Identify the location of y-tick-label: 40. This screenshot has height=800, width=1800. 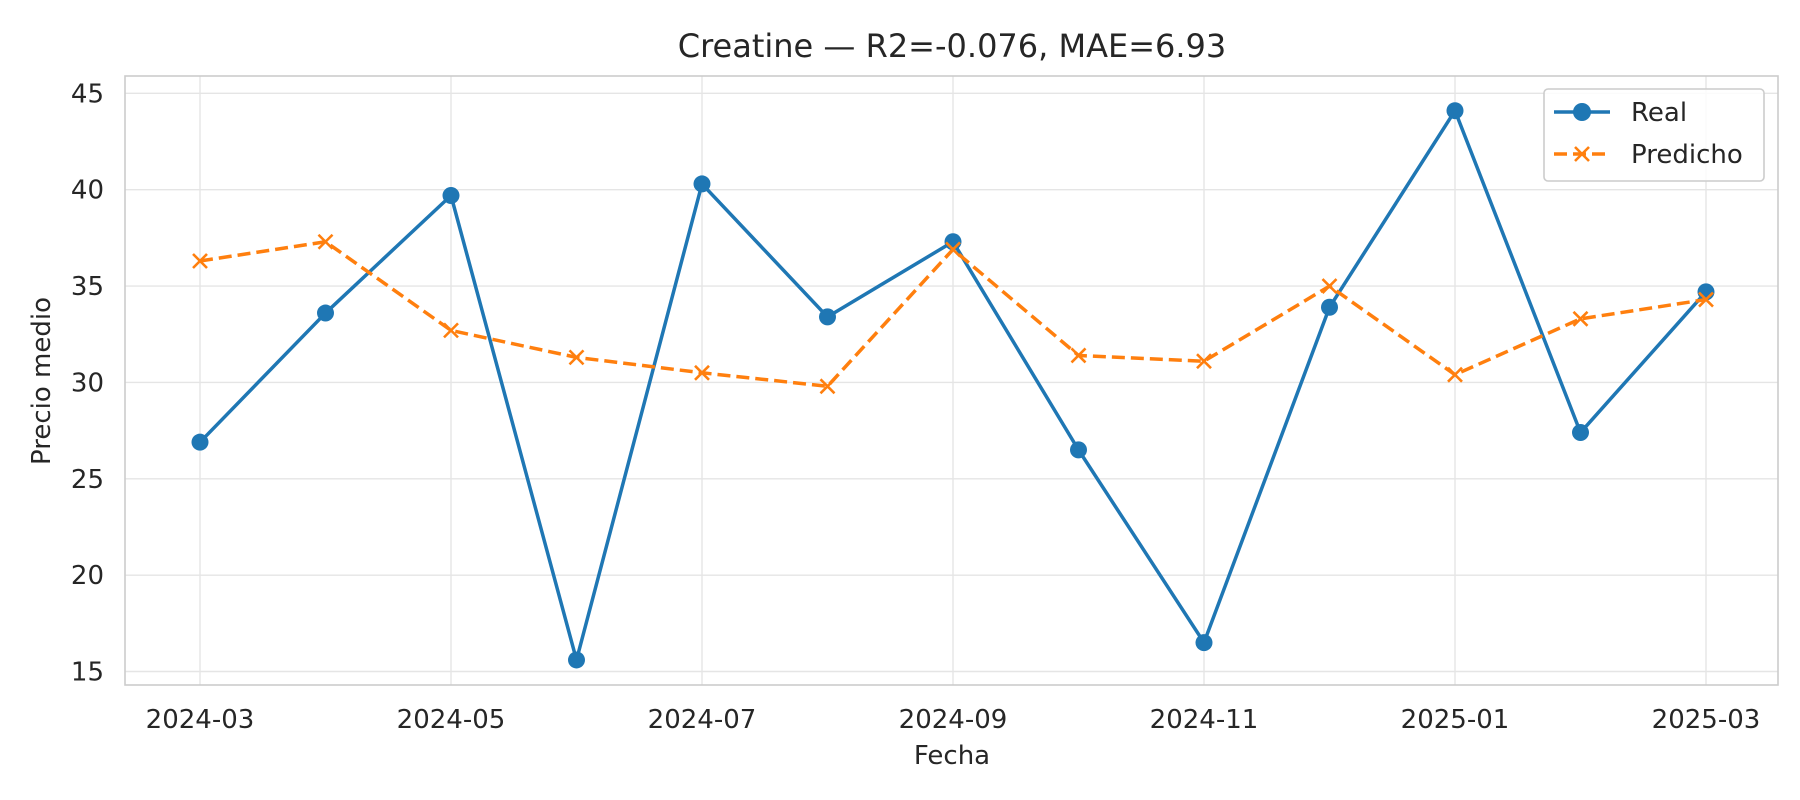
(87, 191).